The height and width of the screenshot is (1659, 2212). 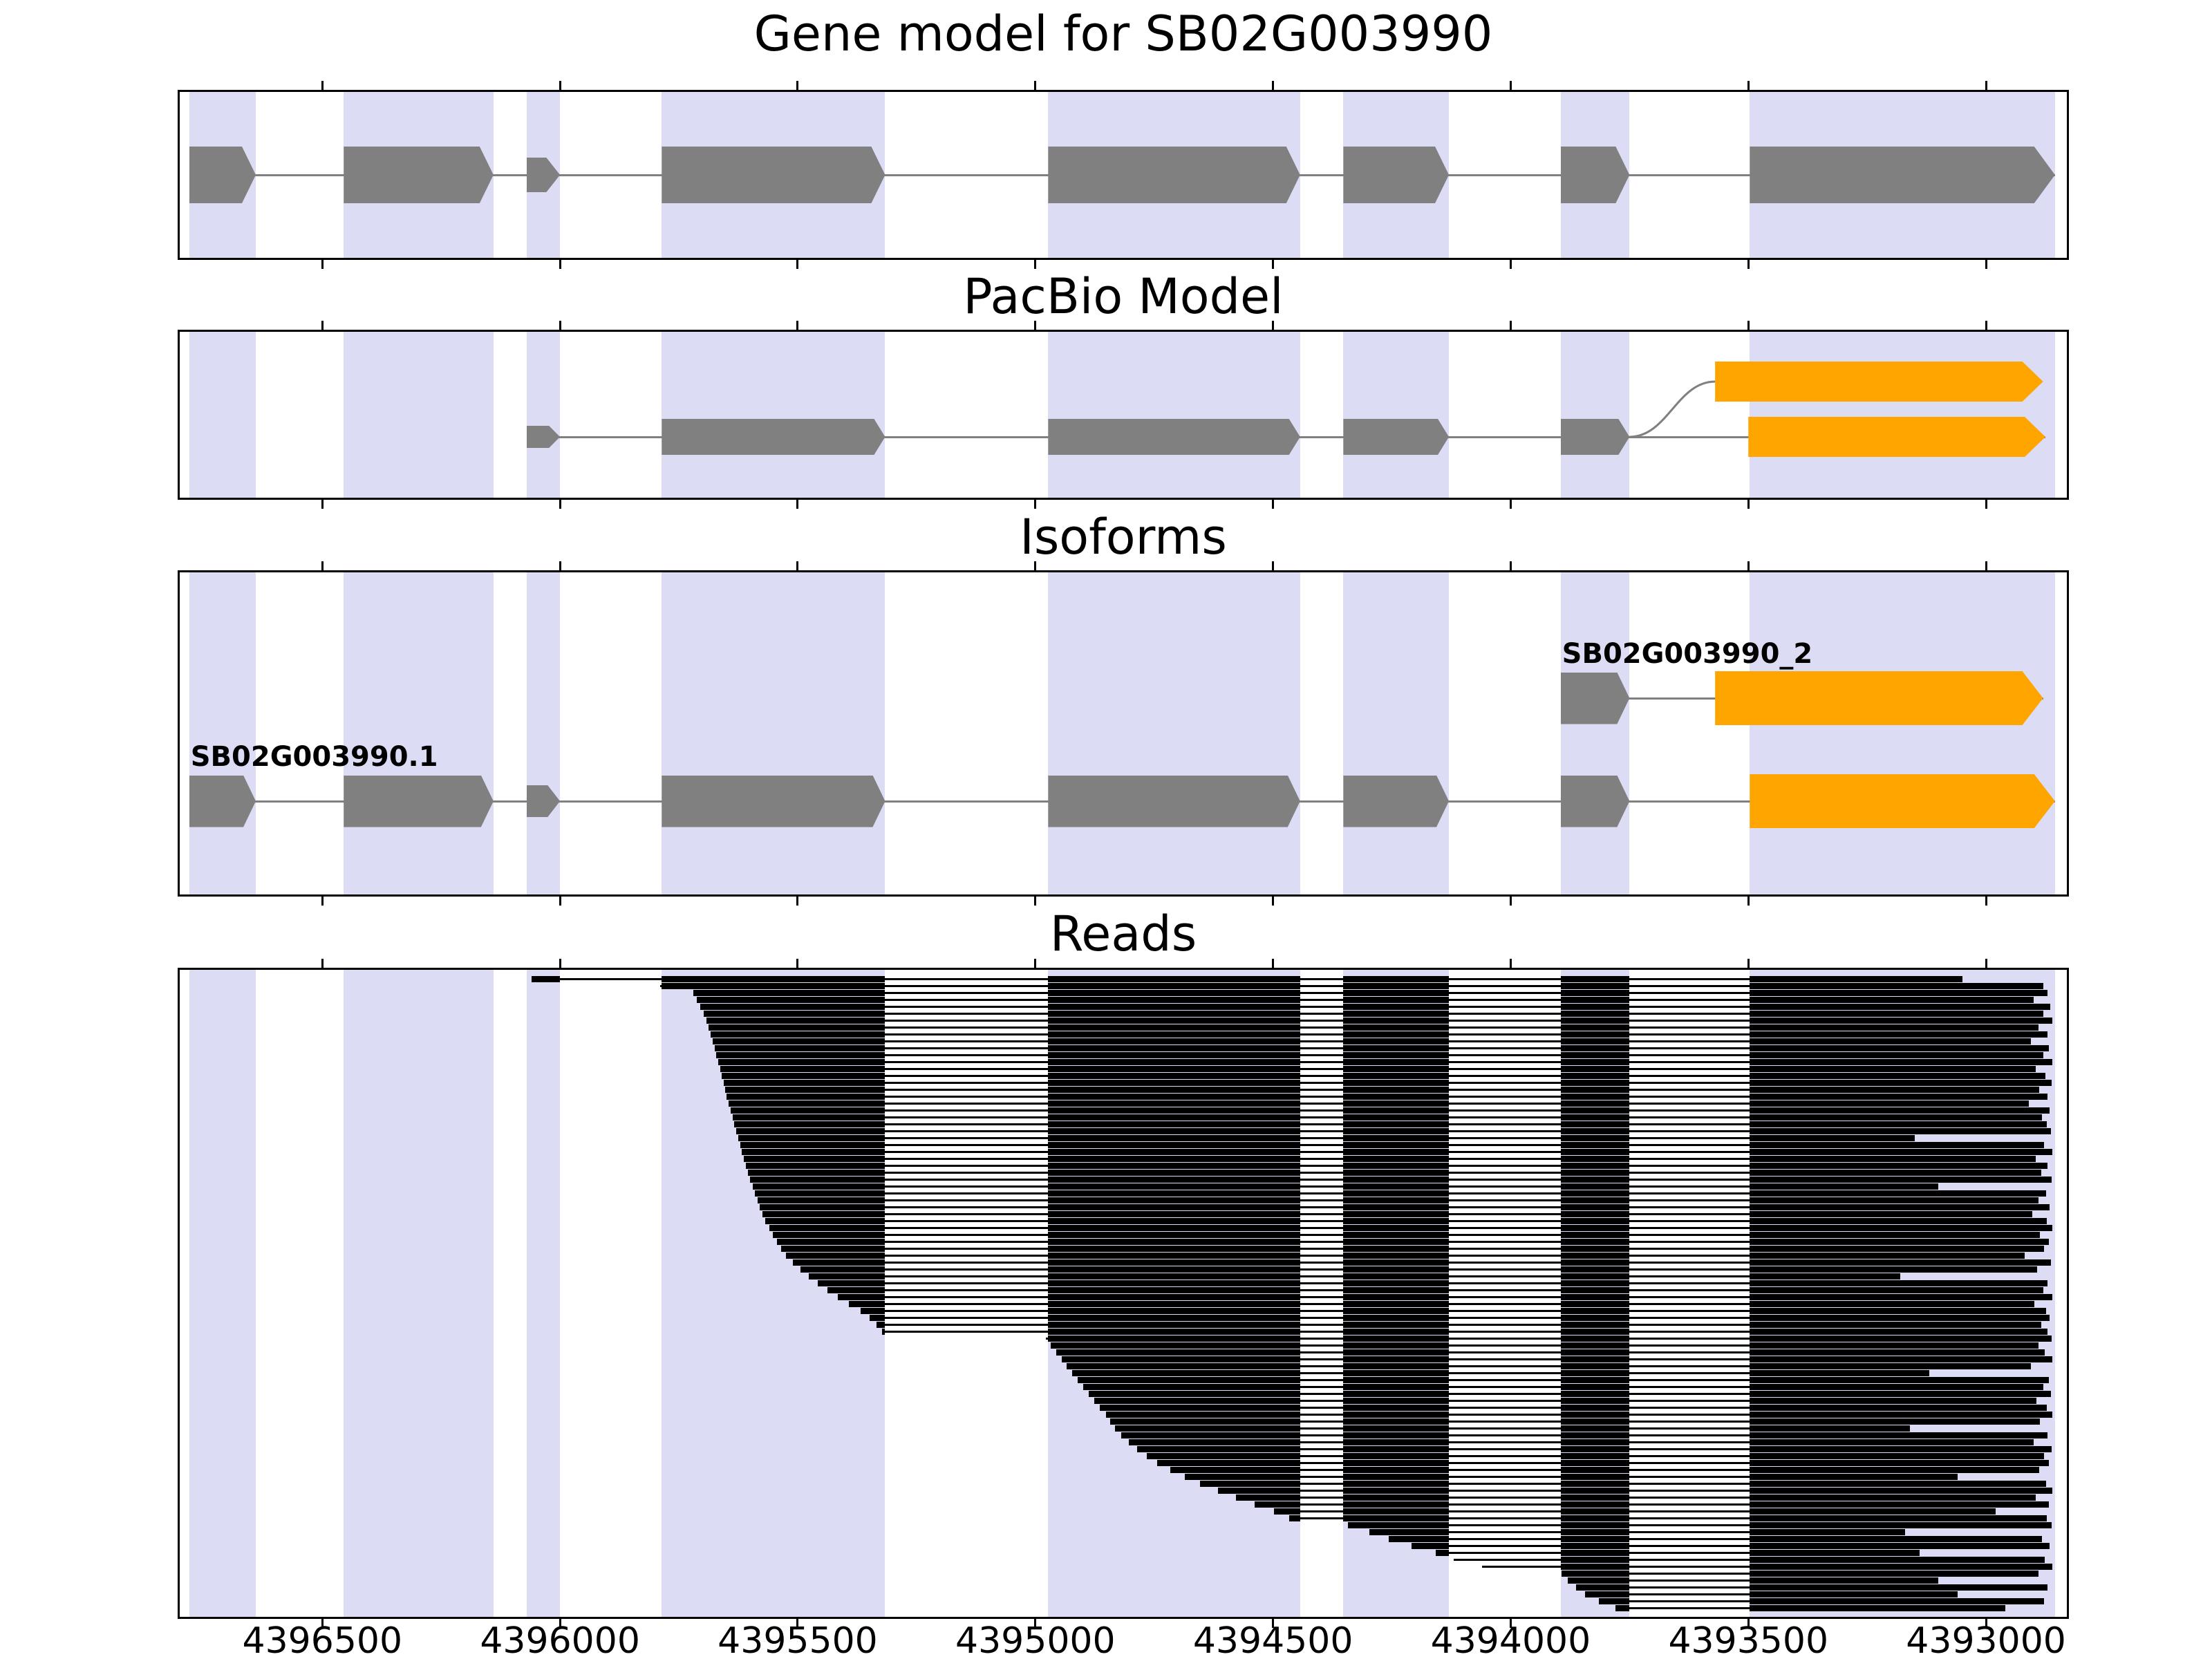 What do you see at coordinates (1672, 409) in the screenshot?
I see `splice-fork-connector` at bounding box center [1672, 409].